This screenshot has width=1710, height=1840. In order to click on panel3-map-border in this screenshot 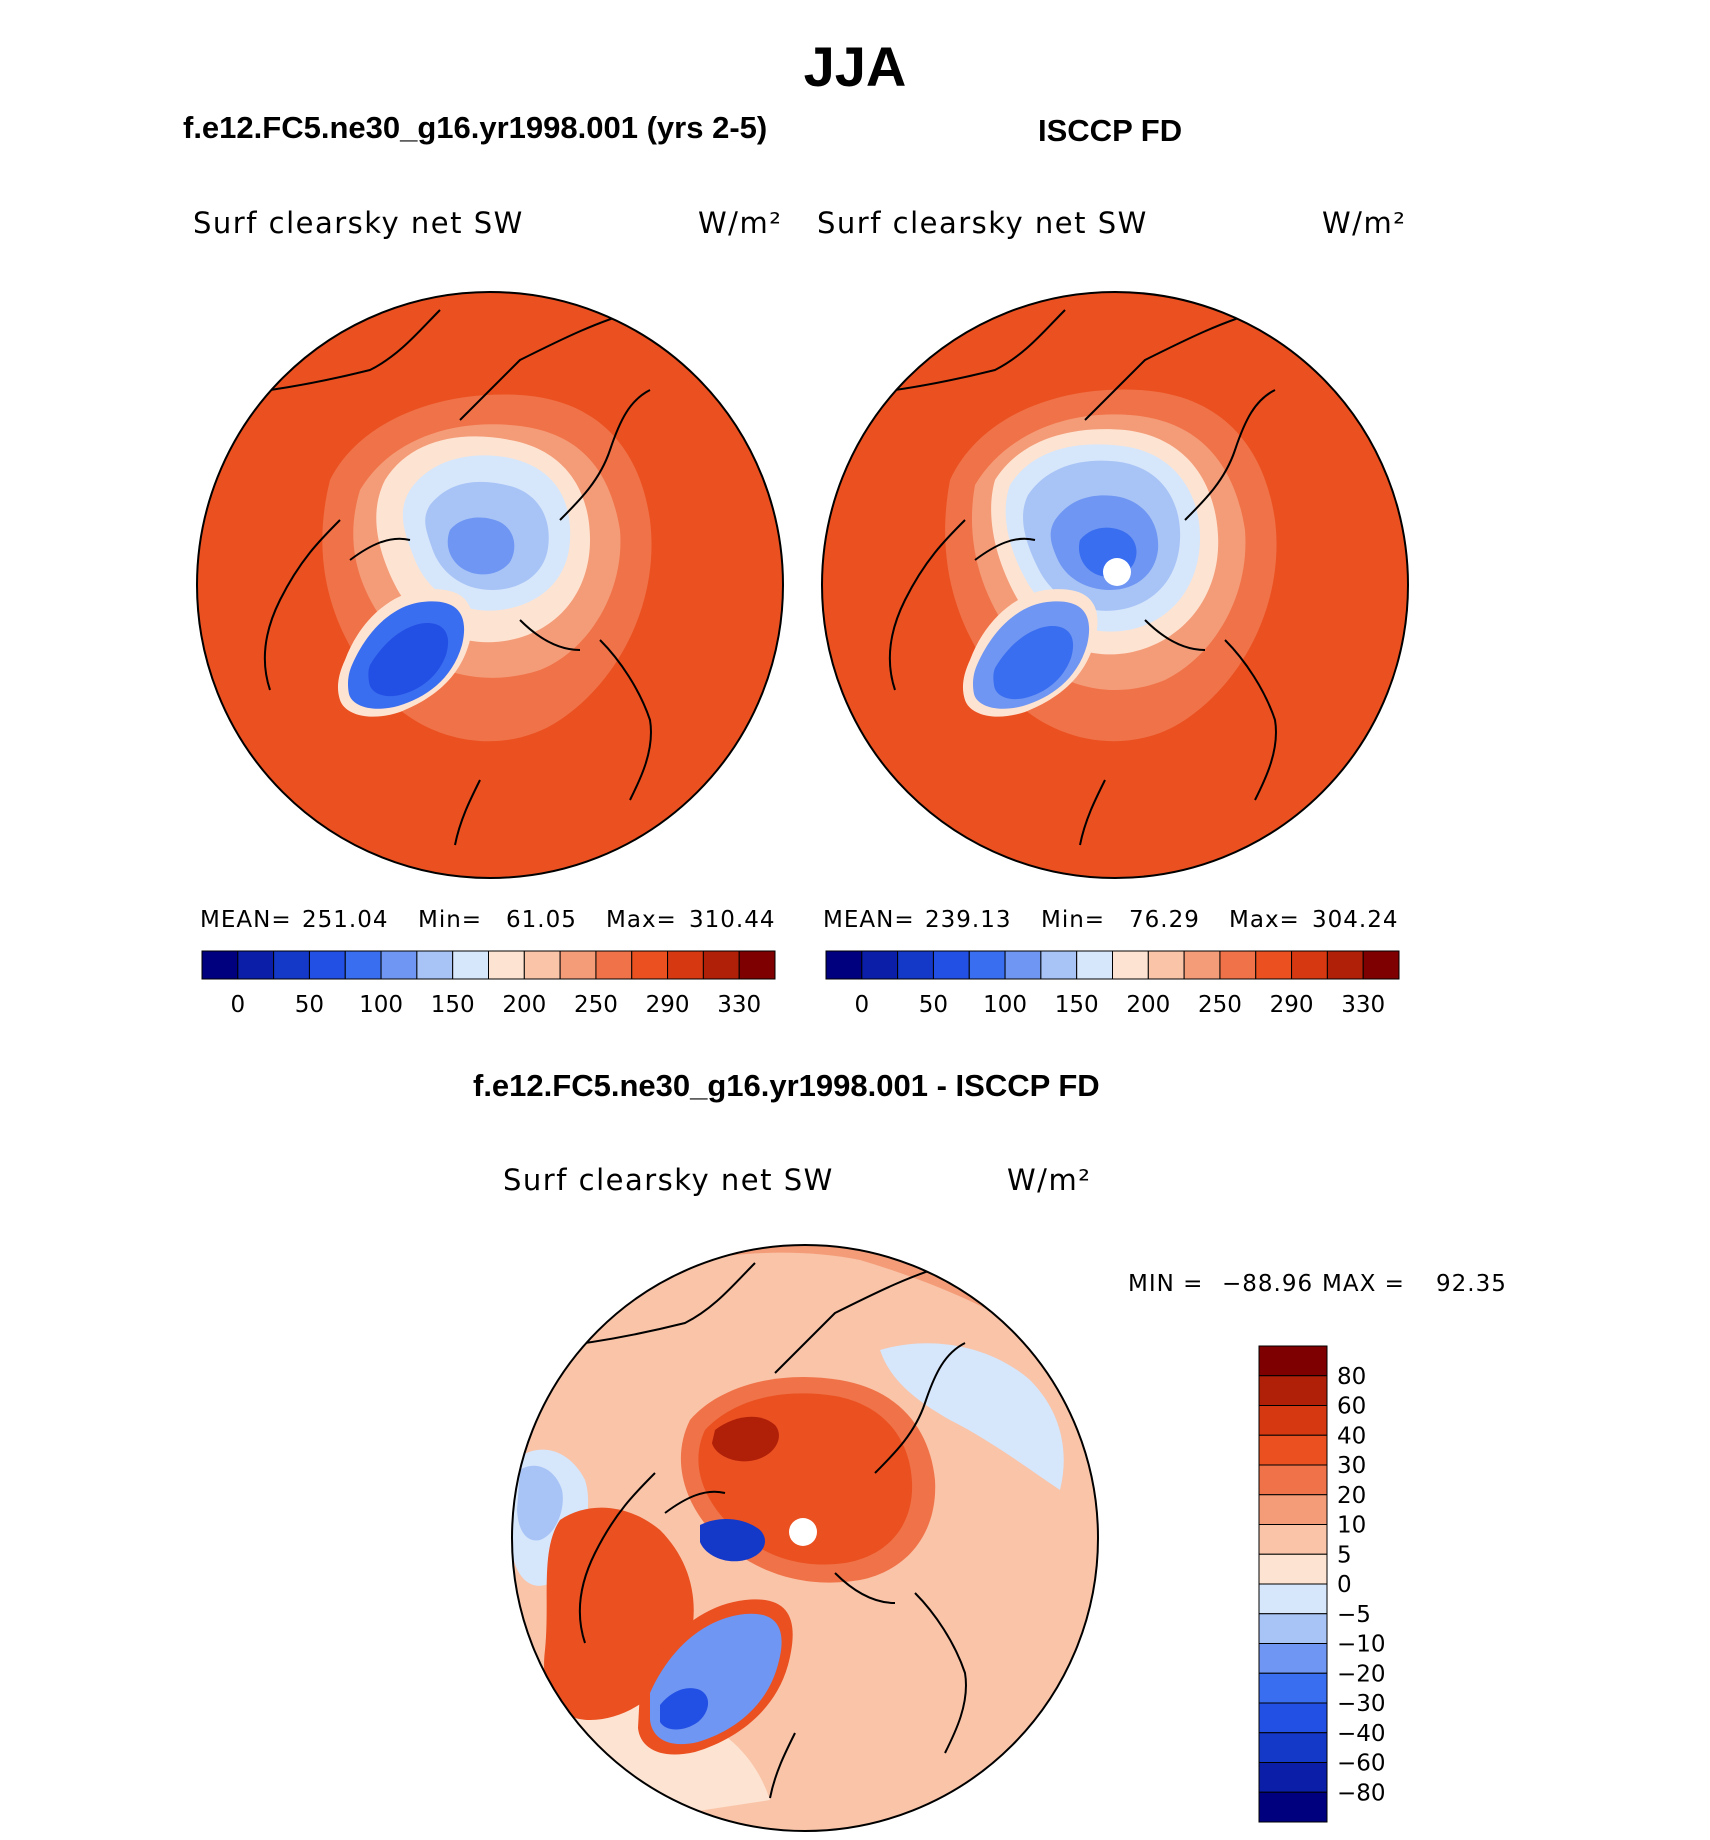, I will do `click(805, 1538)`.